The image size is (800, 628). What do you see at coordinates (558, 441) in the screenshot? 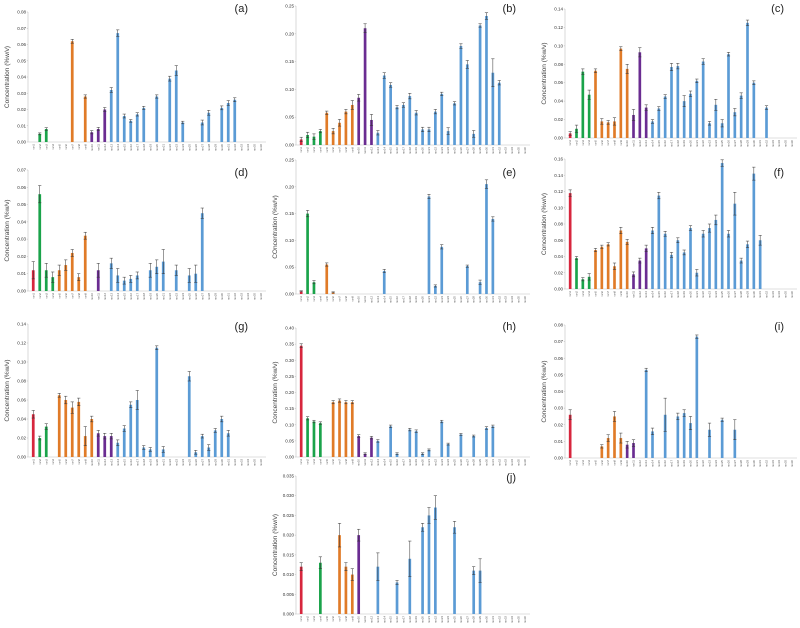
I see `y-tick-label: 0.01` at bounding box center [558, 441].